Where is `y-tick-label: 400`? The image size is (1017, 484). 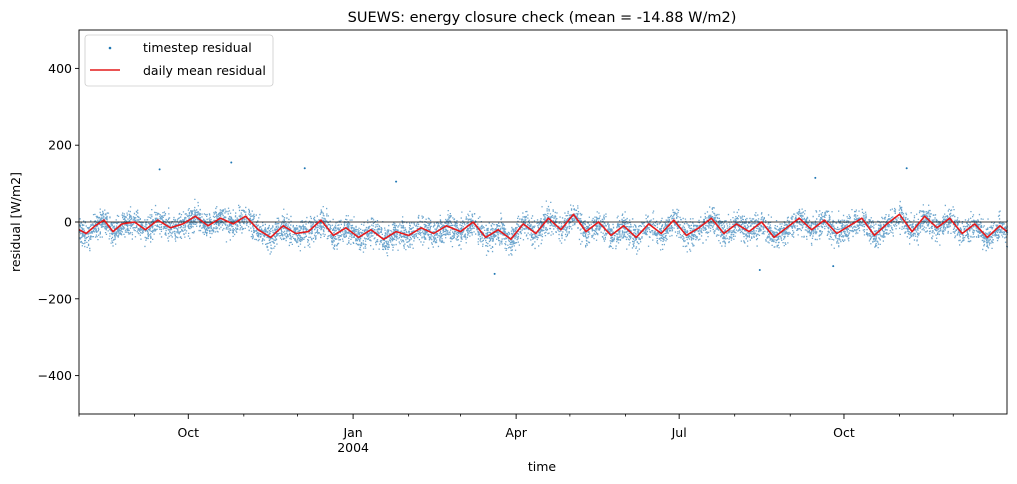 y-tick-label: 400 is located at coordinates (60, 68).